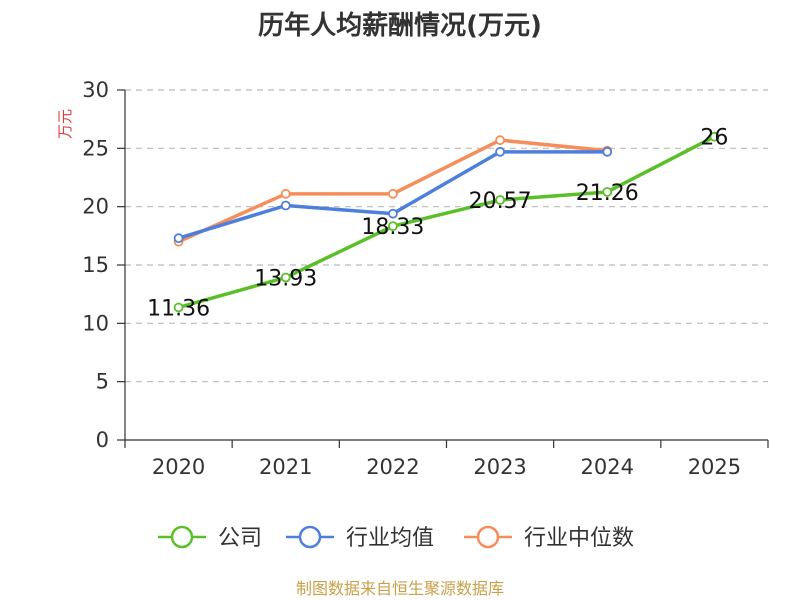 This screenshot has height=600, width=800. I want to click on data-label: 20.57, so click(500, 201).